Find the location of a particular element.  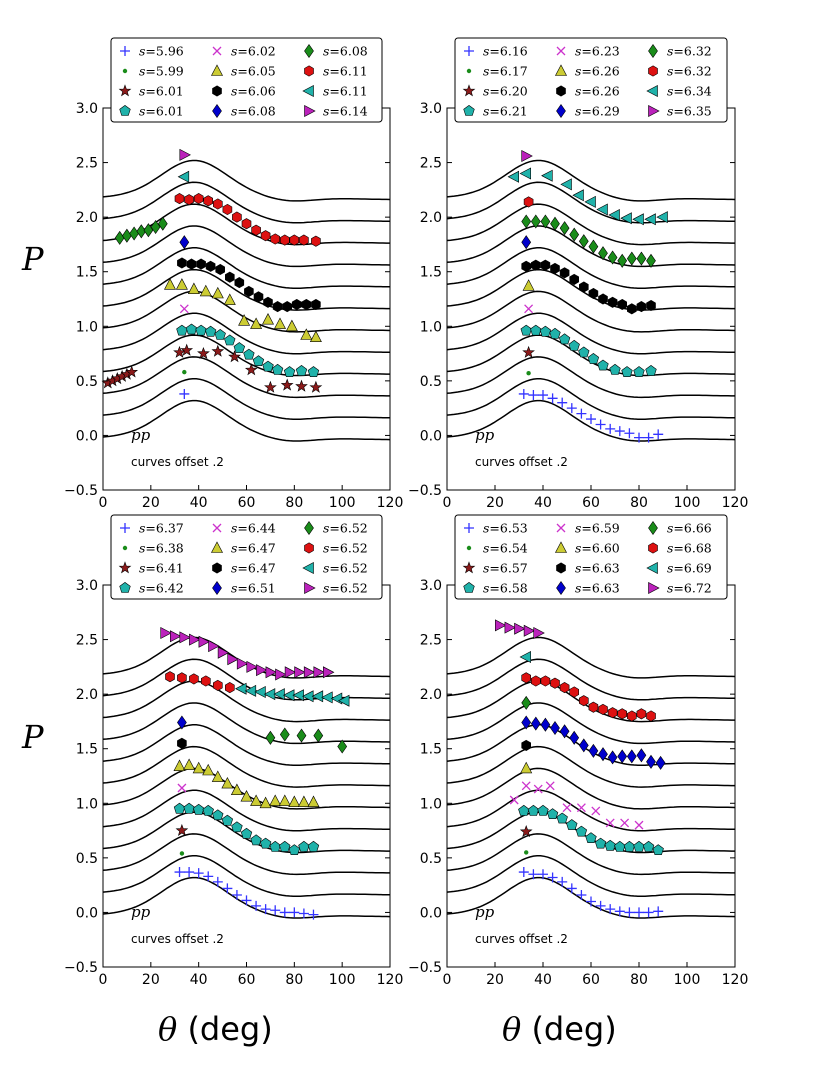

y-tick-label: 2.0 is located at coordinates (87, 695).